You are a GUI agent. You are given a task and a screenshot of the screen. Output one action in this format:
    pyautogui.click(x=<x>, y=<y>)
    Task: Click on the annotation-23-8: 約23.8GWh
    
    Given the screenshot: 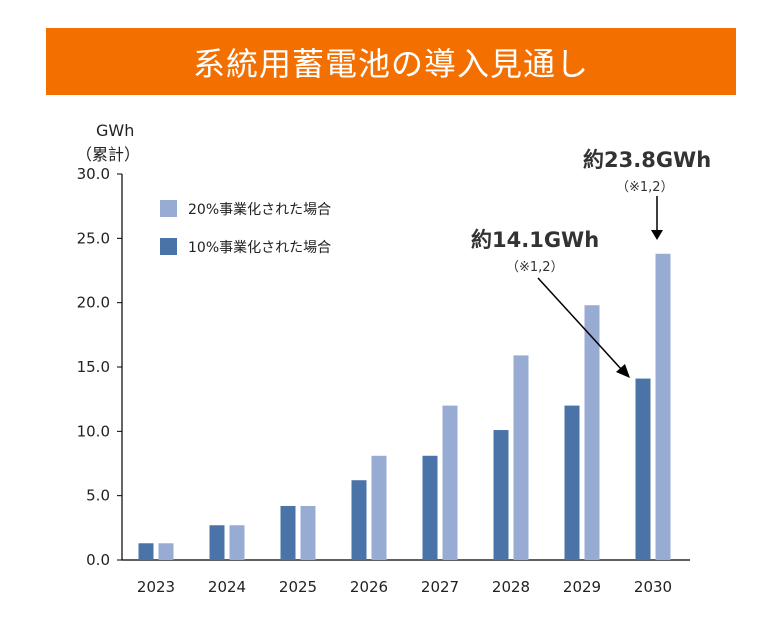 What is the action you would take?
    pyautogui.click(x=647, y=160)
    